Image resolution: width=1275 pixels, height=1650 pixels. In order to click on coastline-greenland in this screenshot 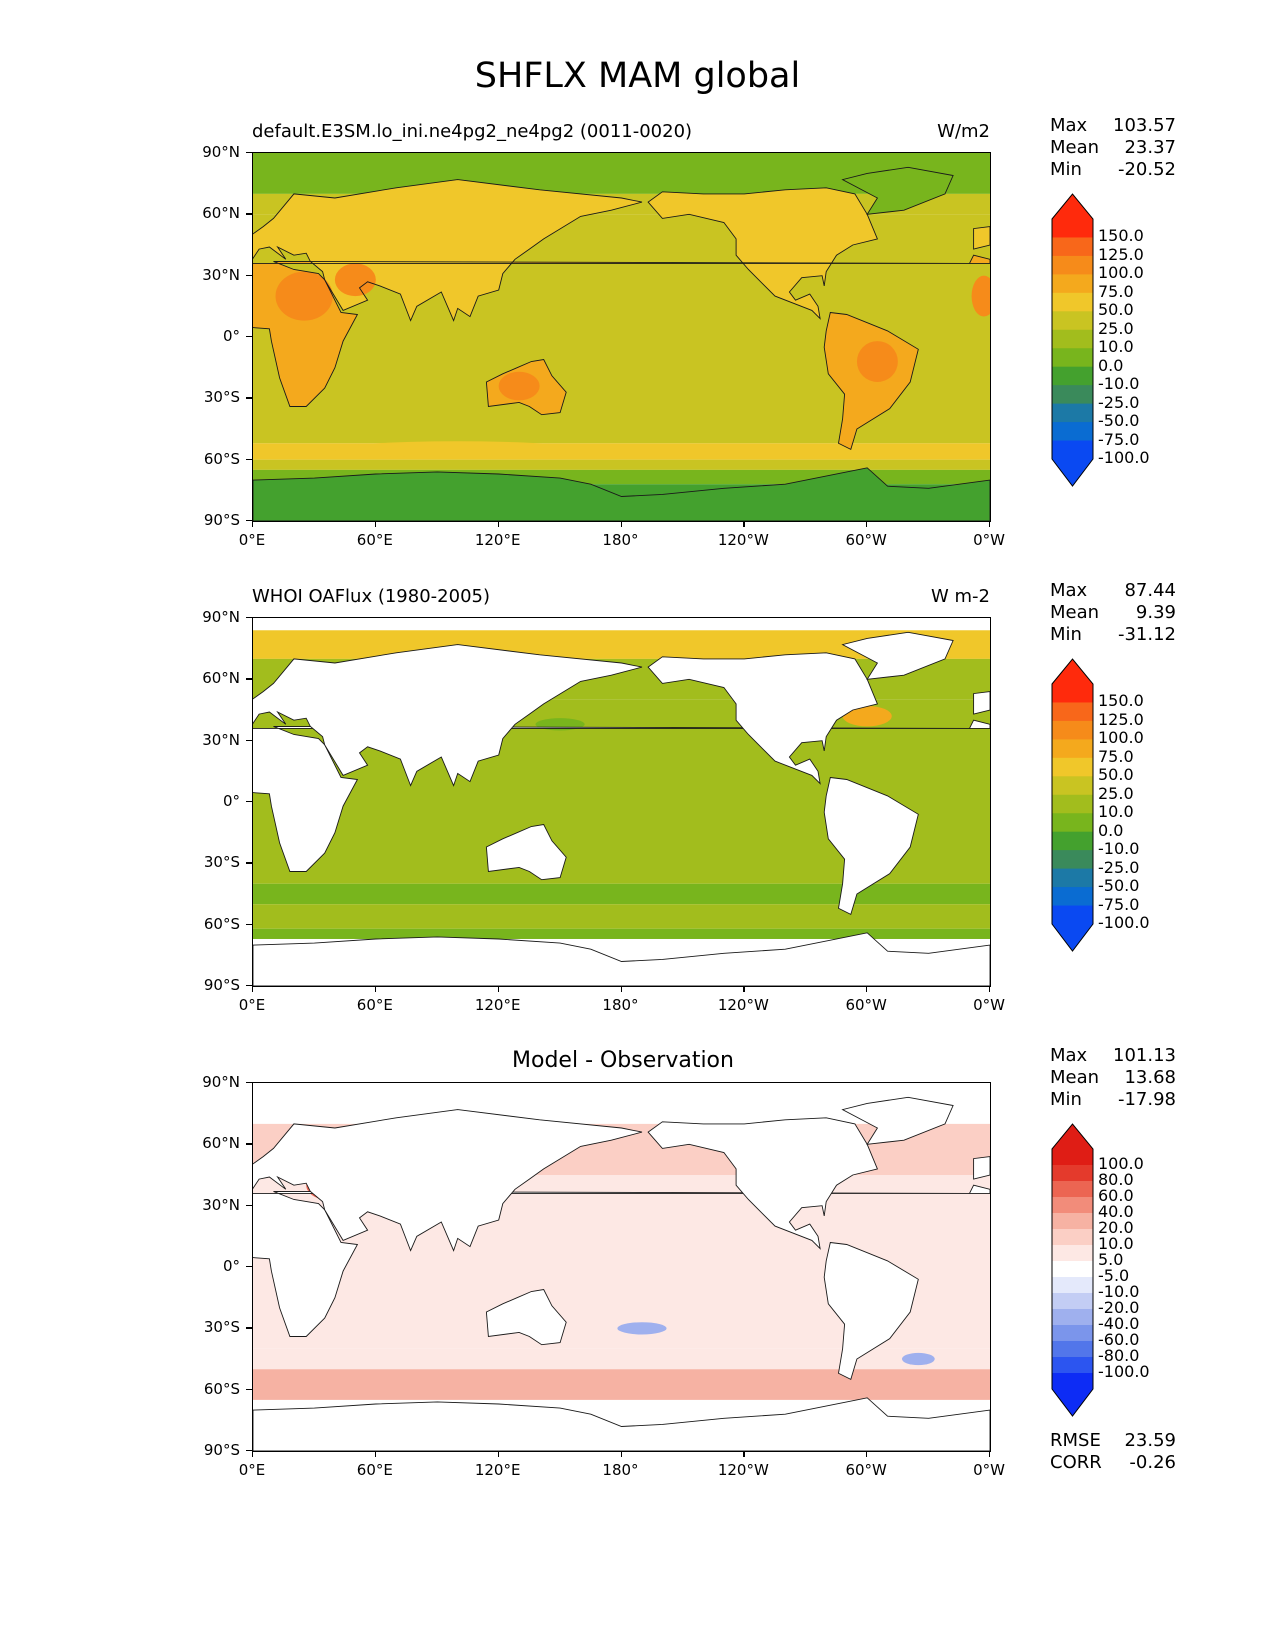, I will do `click(897, 190)`.